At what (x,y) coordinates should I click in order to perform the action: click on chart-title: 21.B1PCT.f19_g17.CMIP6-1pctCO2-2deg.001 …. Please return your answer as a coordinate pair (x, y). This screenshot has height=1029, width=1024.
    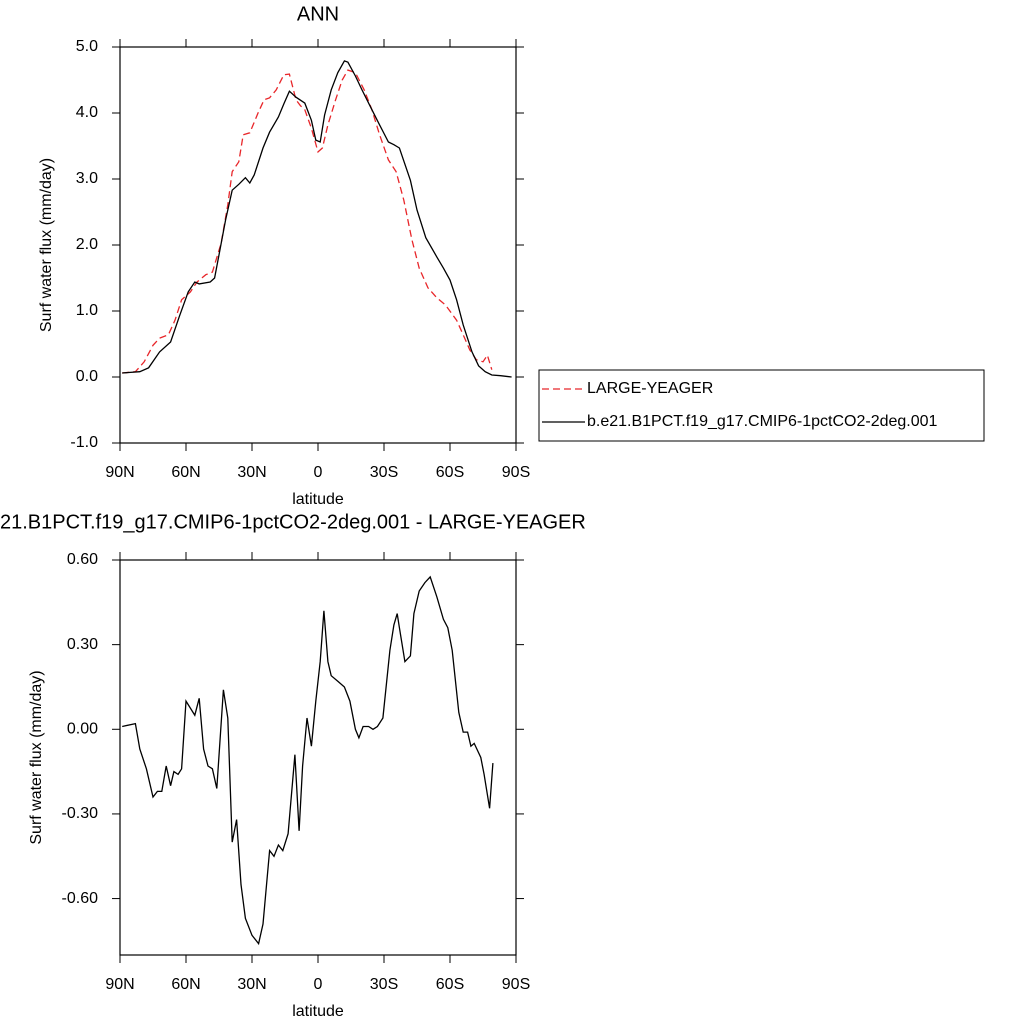
    Looking at the image, I should click on (293, 522).